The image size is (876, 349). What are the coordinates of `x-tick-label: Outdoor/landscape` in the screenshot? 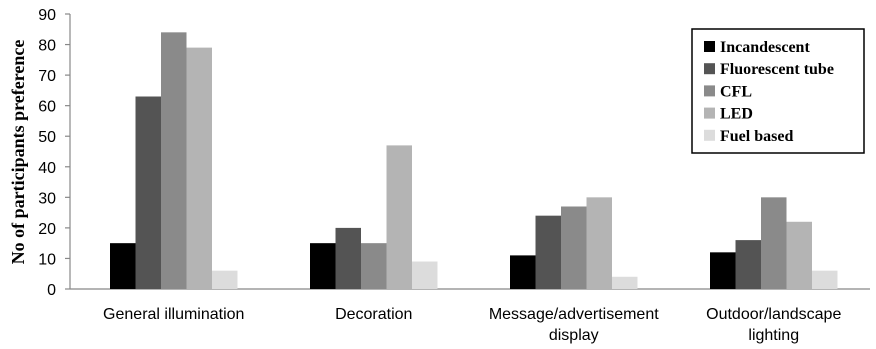 It's located at (773, 314).